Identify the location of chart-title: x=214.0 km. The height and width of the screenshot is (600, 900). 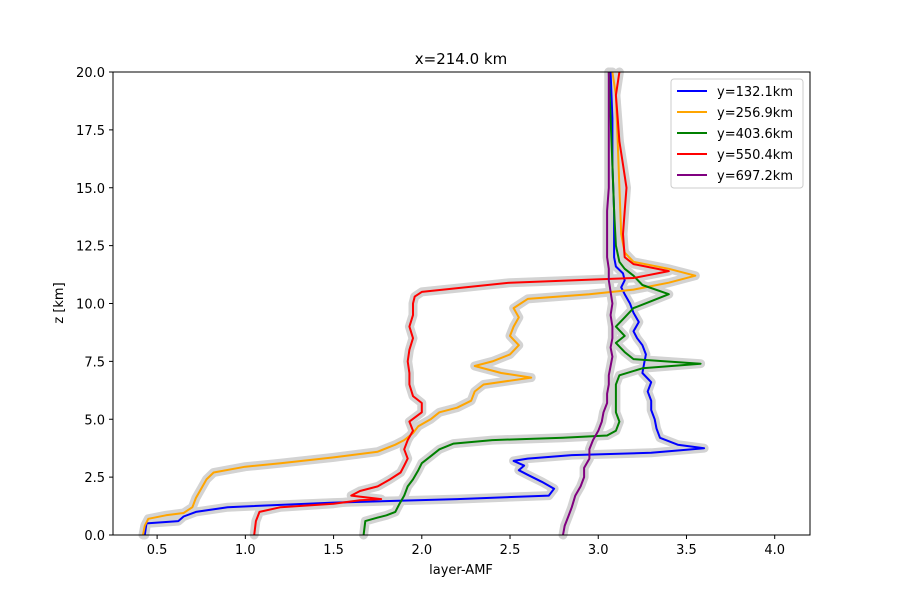
(461, 59).